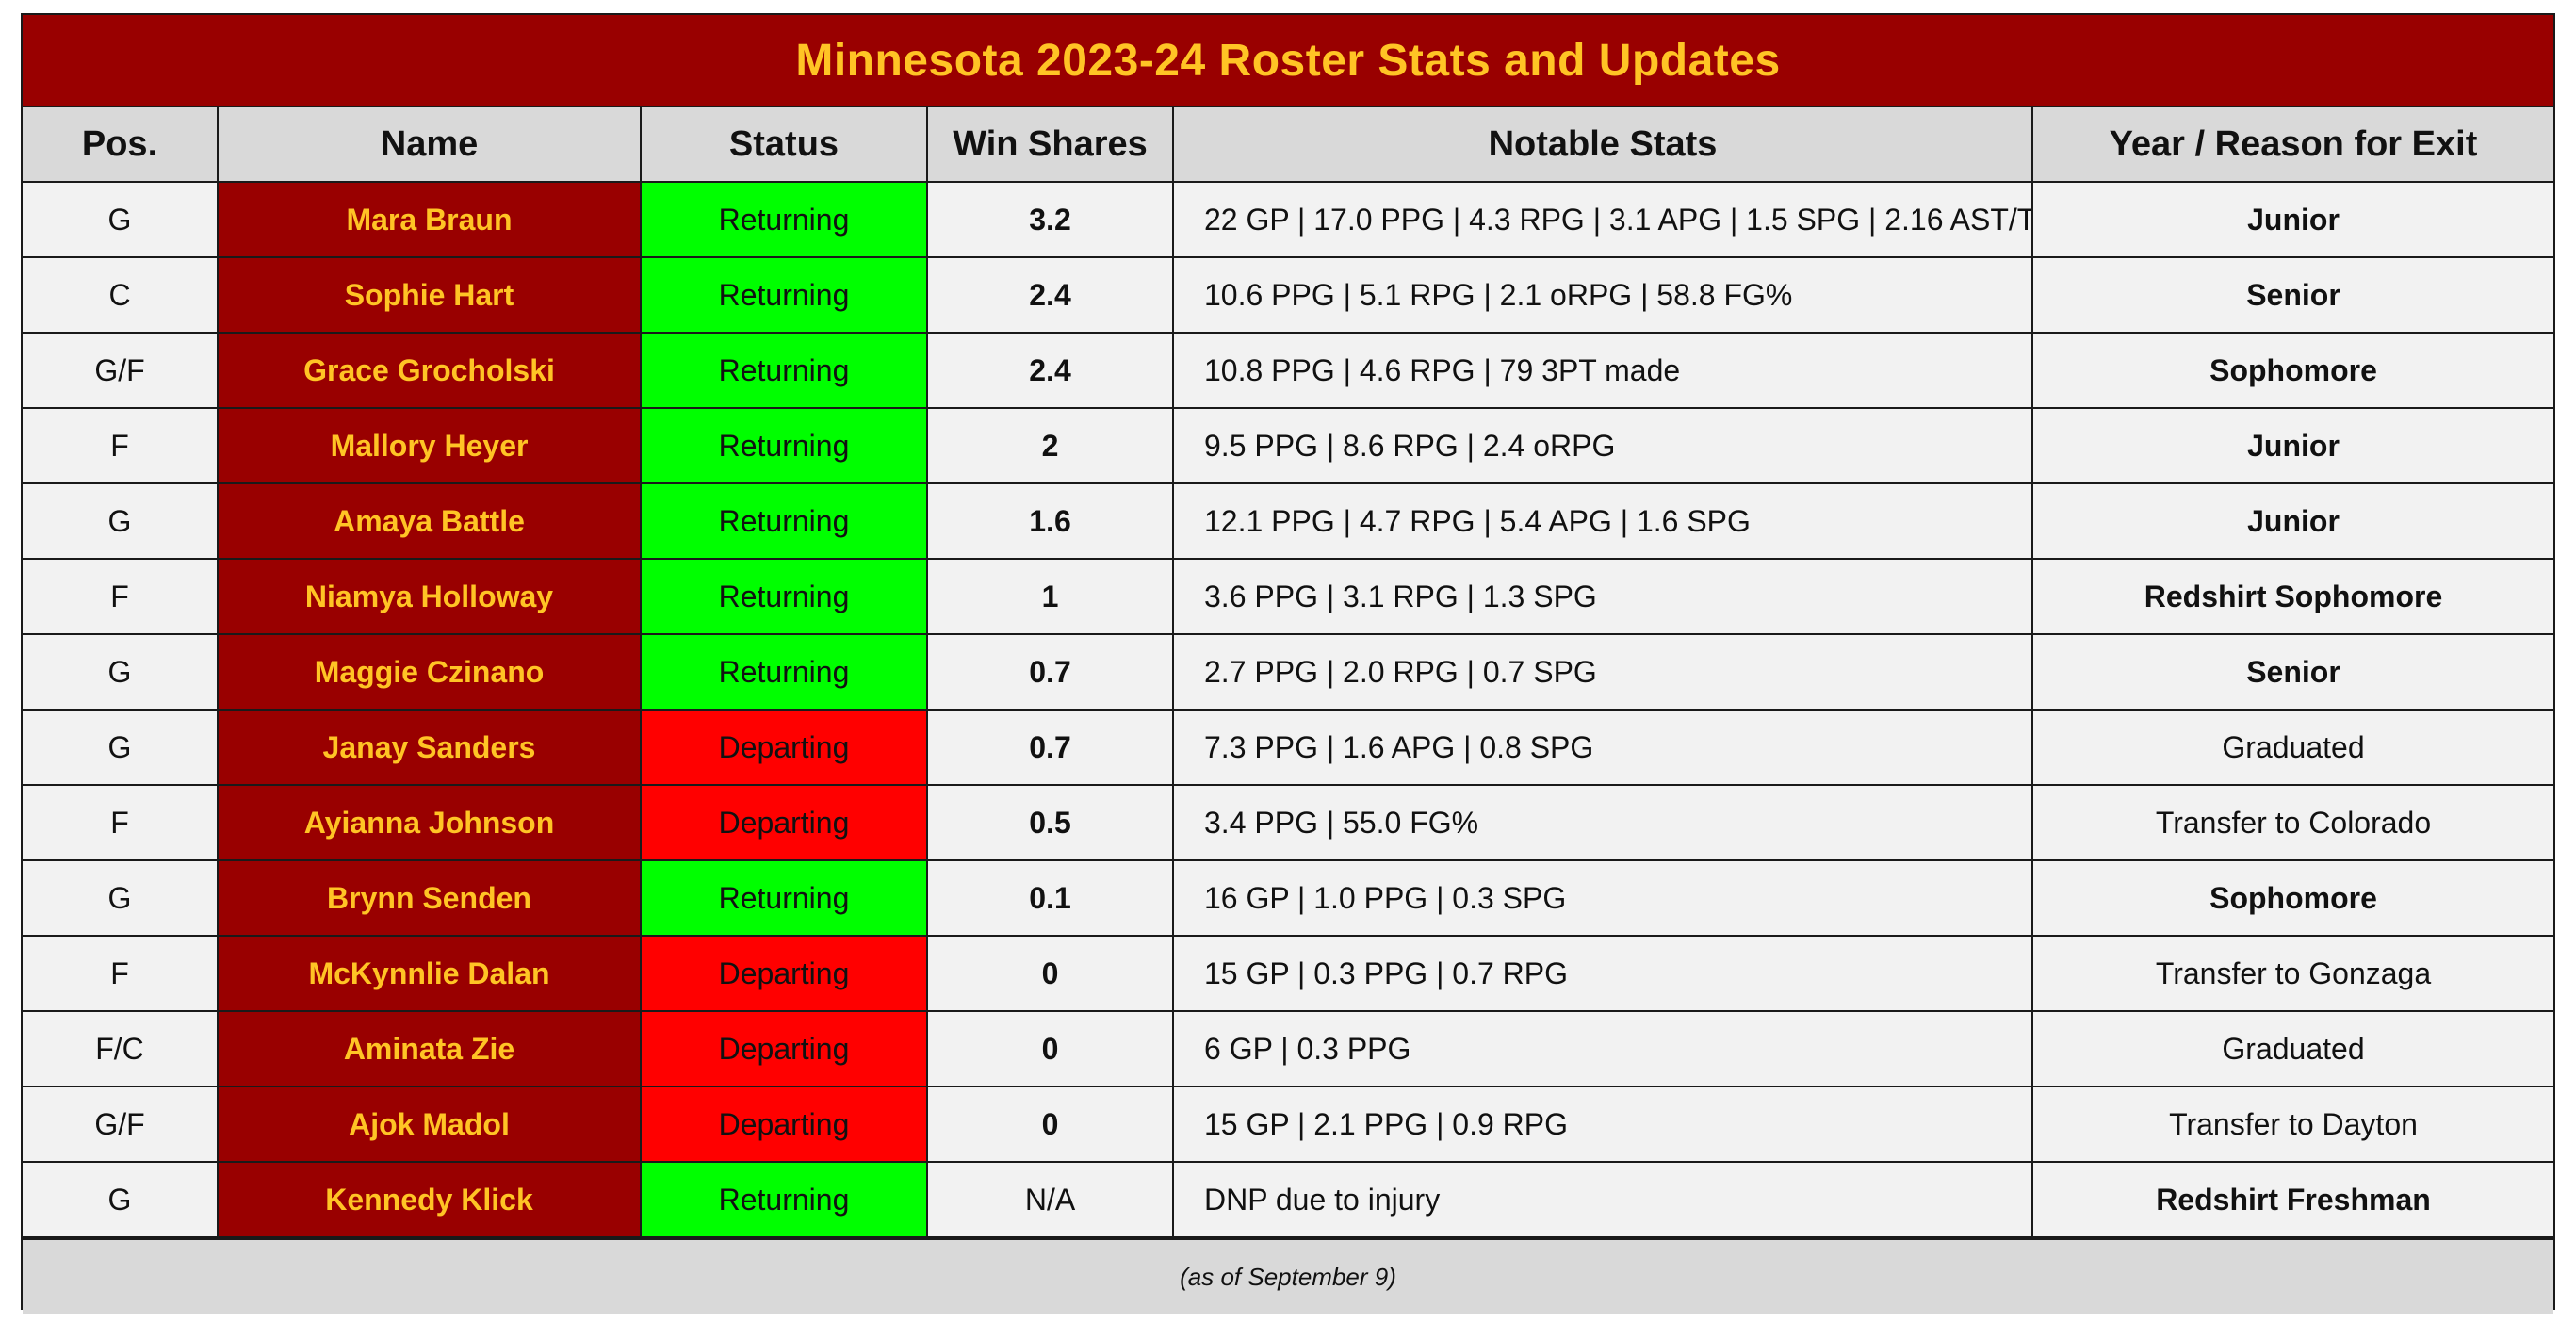 This screenshot has width=2576, height=1323. Describe the element at coordinates (1050, 446) in the screenshot. I see `win-shares-cell: 2` at that location.